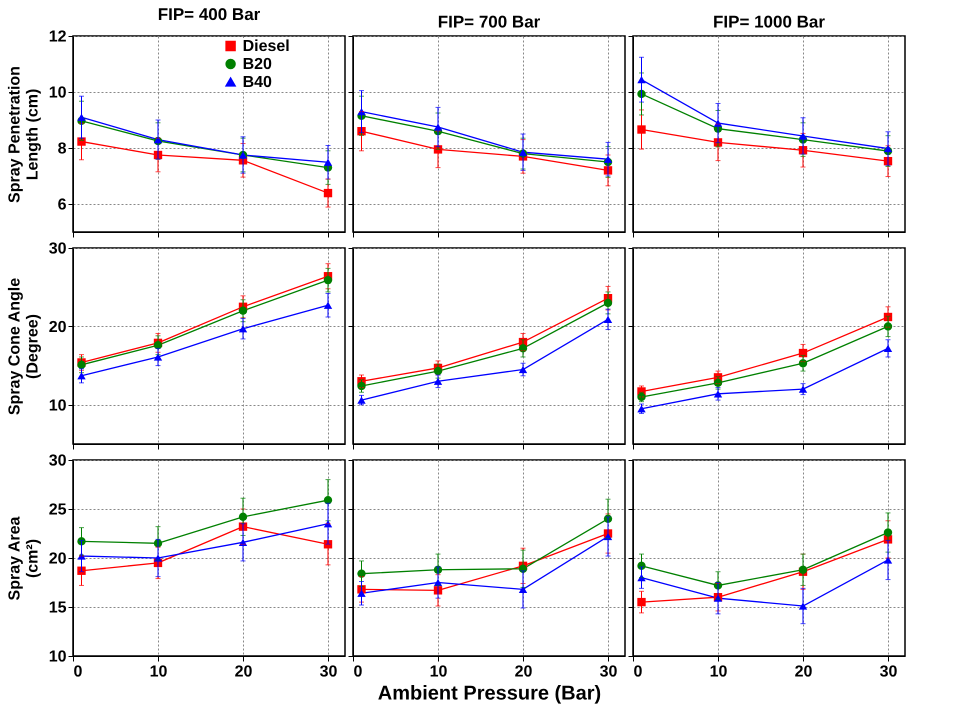  What do you see at coordinates (209, 14) in the screenshot?
I see `chart-title: FIP= 400 Bar` at bounding box center [209, 14].